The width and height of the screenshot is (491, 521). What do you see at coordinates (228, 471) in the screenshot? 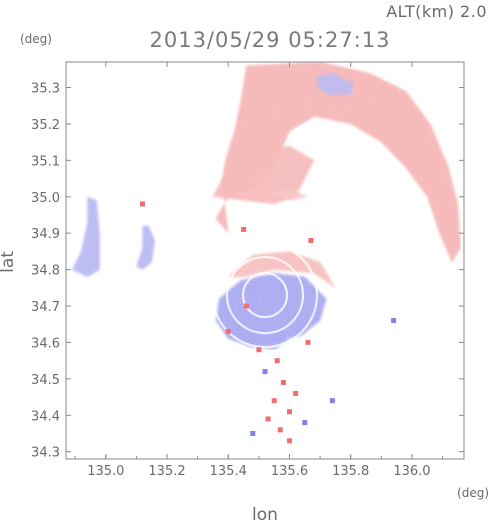
I see `x-tick-label: 135.4` at bounding box center [228, 471].